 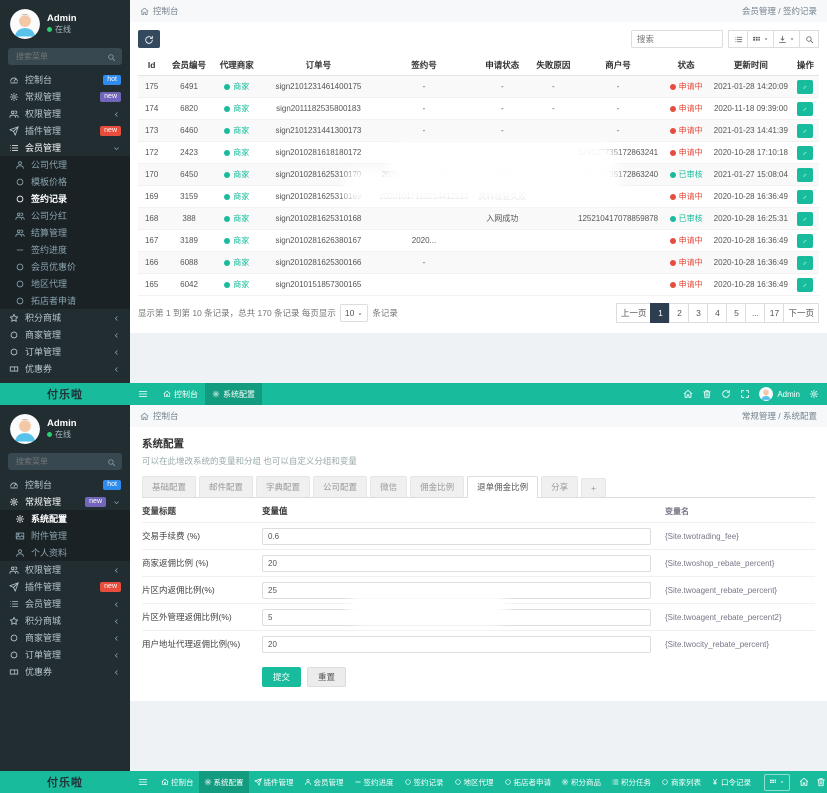 What do you see at coordinates (65, 198) in the screenshot?
I see `sidebar-subitem-签约记录: 签约记录` at bounding box center [65, 198].